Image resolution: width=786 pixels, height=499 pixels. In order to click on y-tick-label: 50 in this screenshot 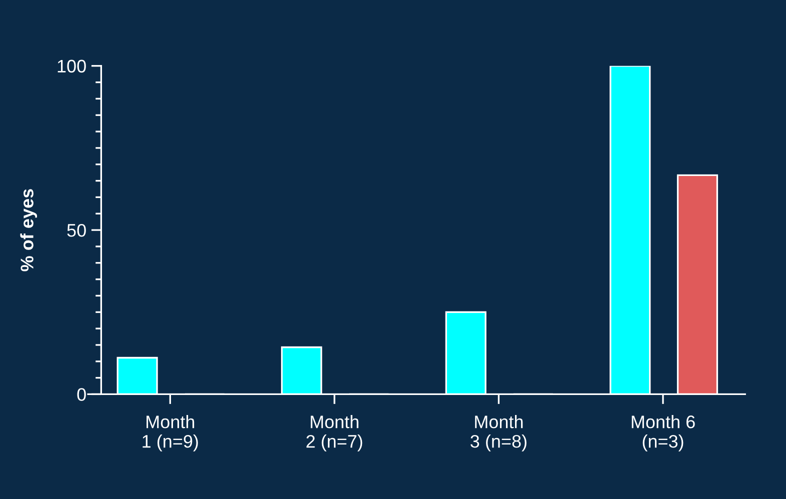, I will do `click(76, 230)`.